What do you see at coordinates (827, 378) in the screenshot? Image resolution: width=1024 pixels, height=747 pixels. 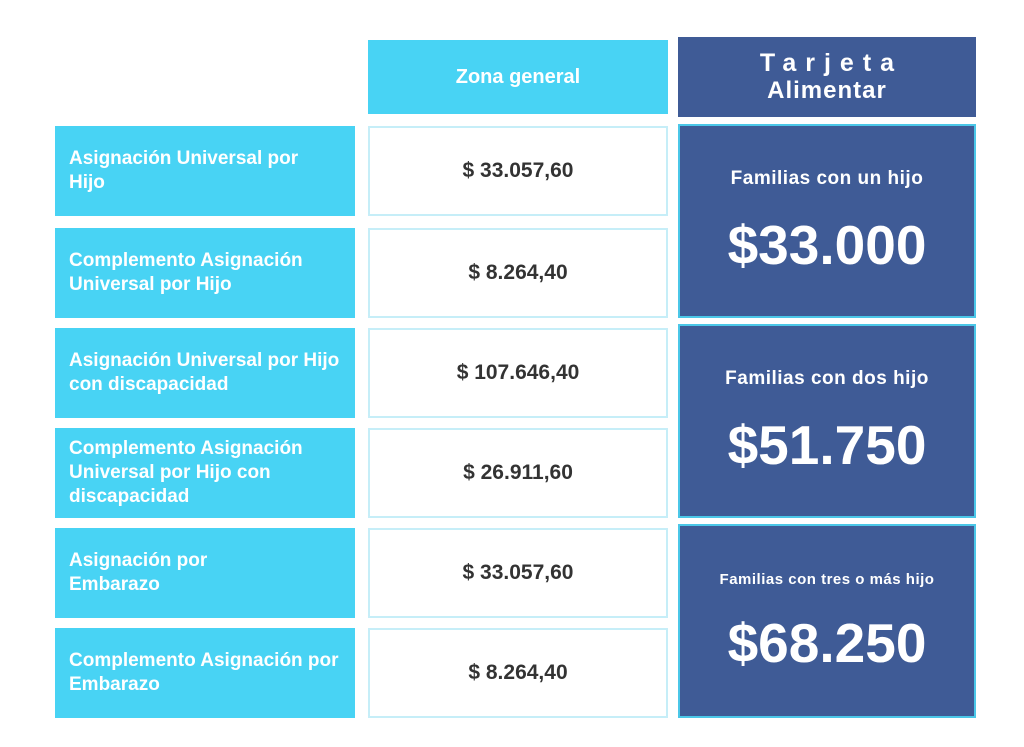 I see `tarjeta-description: Familias con dos hijo` at bounding box center [827, 378].